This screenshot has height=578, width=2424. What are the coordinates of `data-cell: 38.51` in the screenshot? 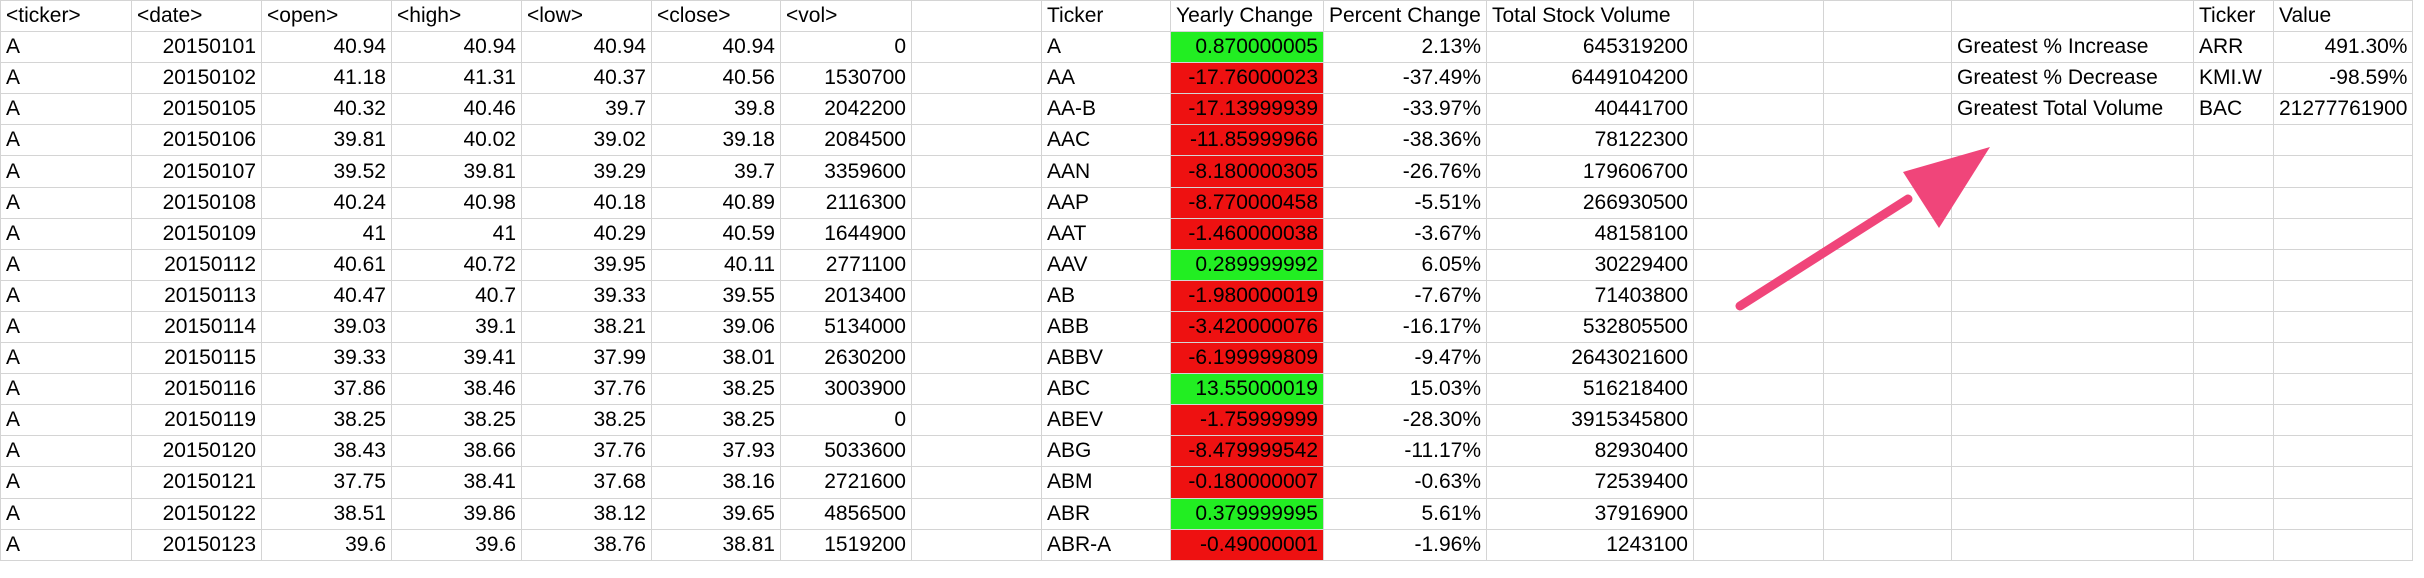 It's located at (326, 513).